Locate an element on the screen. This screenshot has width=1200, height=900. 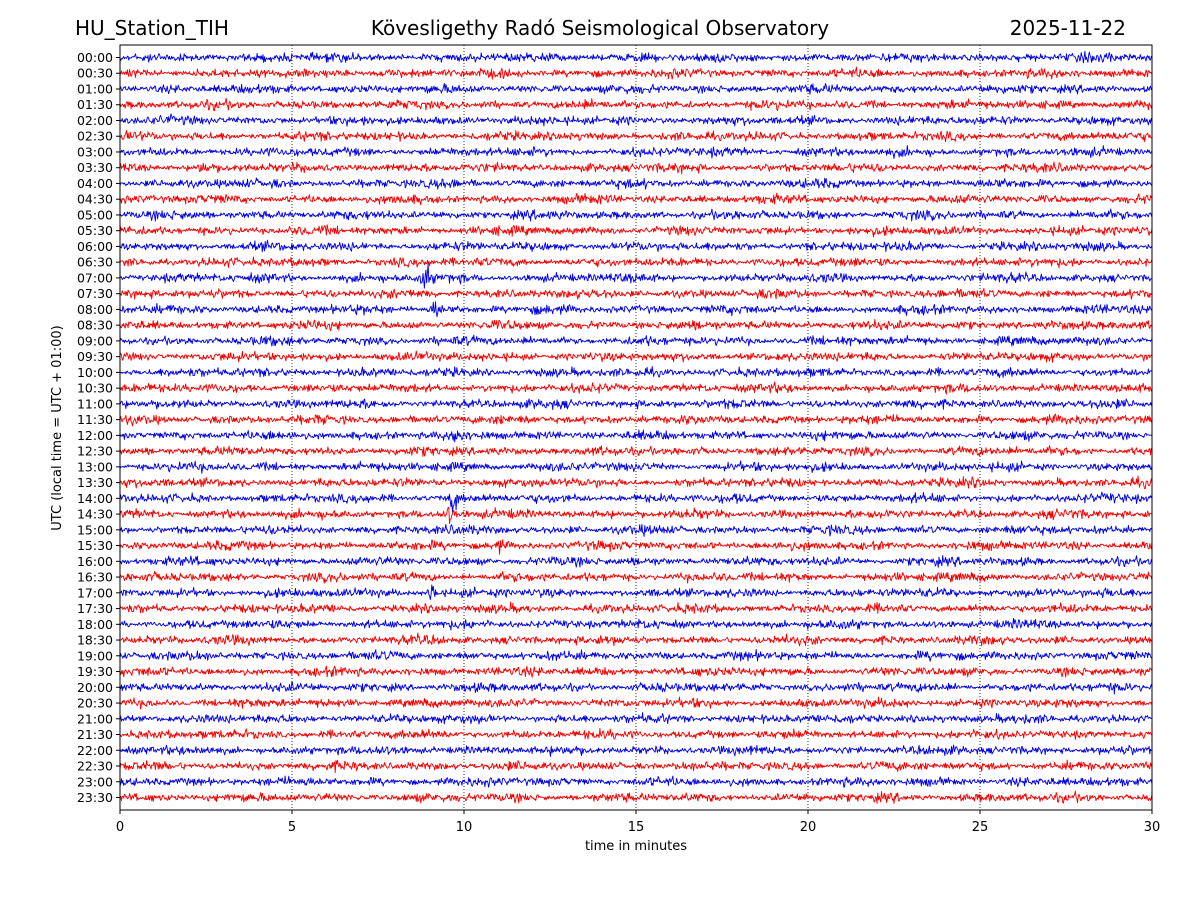
y-tick-label: 23:00 is located at coordinates (95, 781).